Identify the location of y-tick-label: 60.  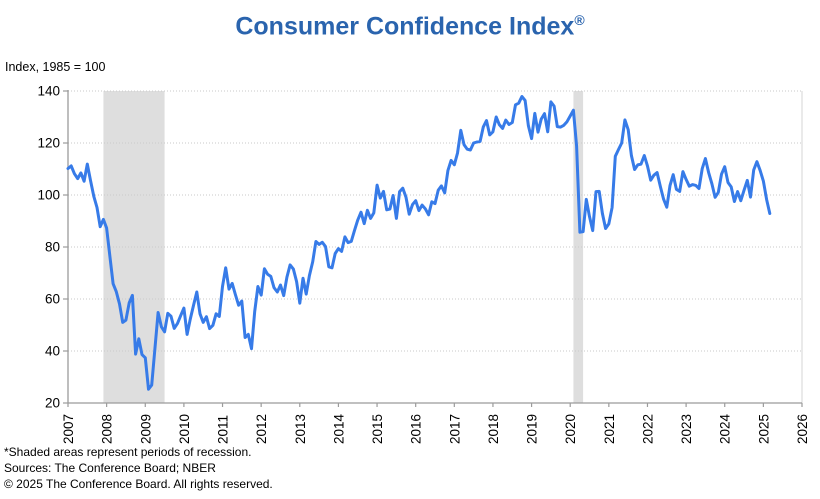
(52, 299).